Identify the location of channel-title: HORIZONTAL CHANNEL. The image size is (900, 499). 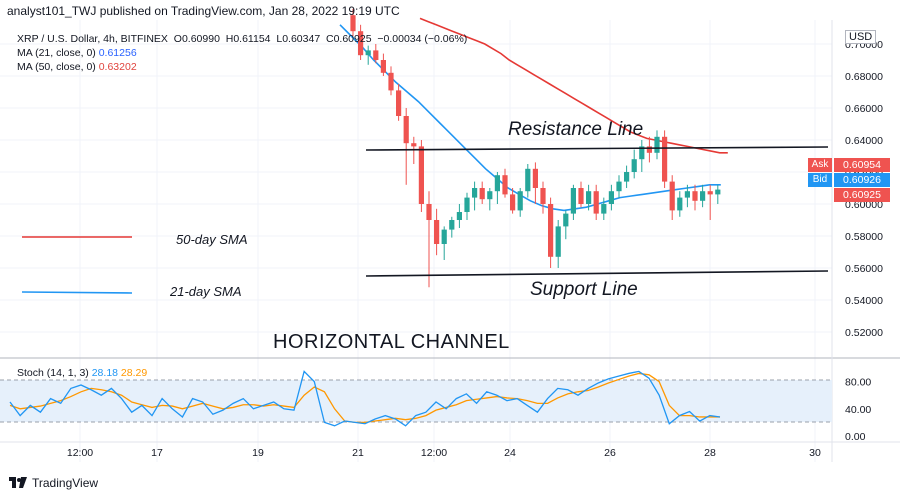
(391, 342).